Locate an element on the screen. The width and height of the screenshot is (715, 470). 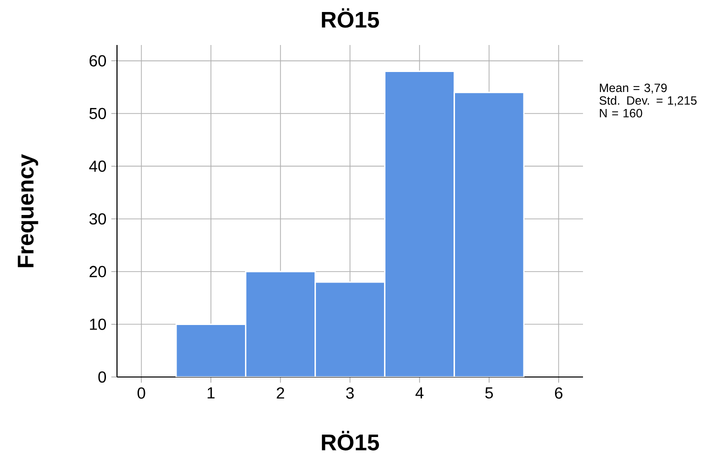
y-tick-label: 40 is located at coordinates (97, 166).